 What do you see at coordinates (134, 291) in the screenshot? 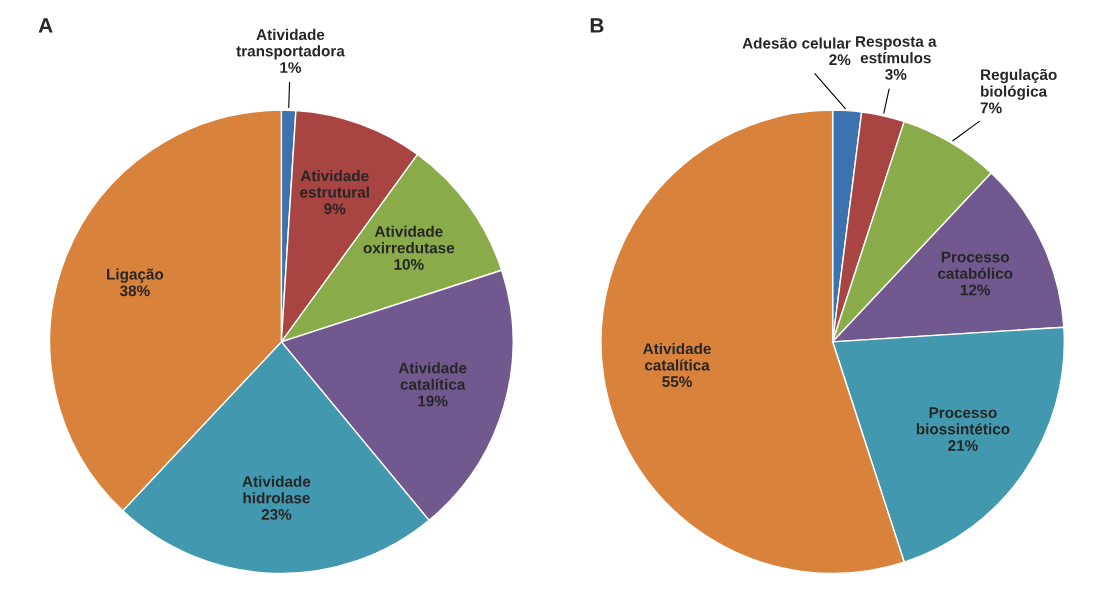
I see `data-label: 38%` at bounding box center [134, 291].